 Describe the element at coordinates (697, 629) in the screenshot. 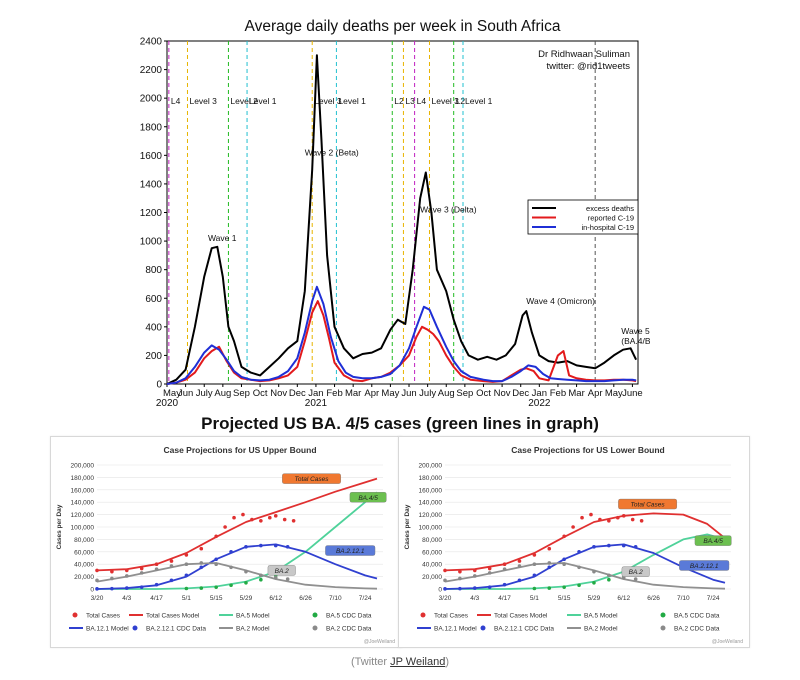

I see `legend-label: BA.2 CDC Data` at that location.